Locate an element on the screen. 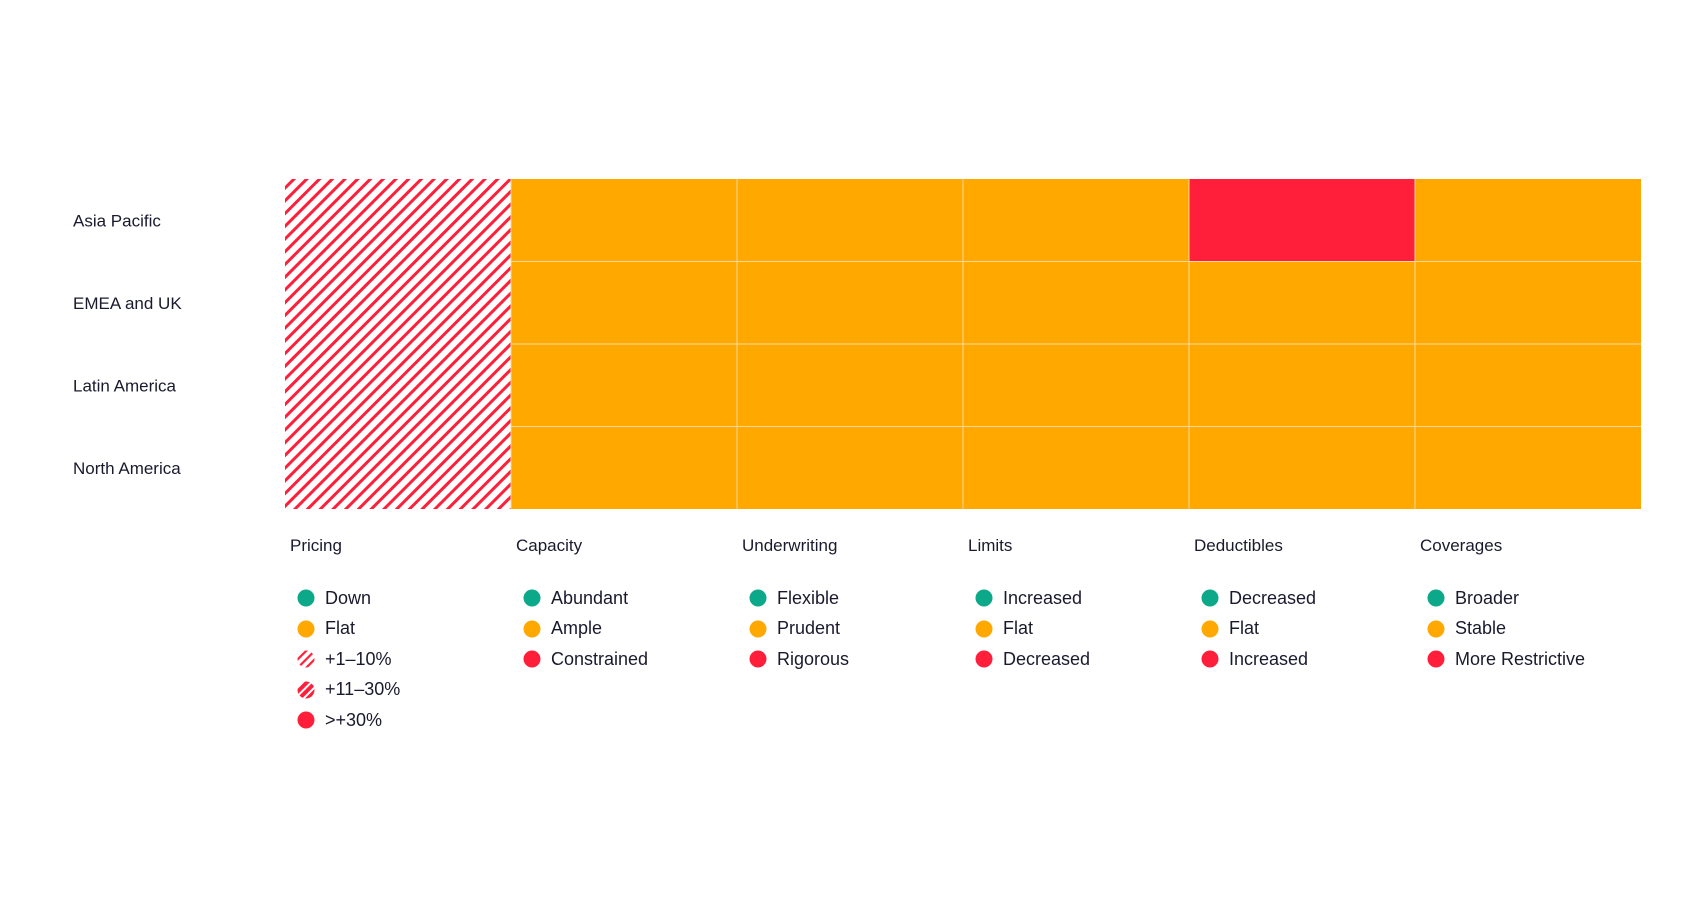 This screenshot has width=1700, height=900. legend-column: Coverages Broader Stable More Restrictive is located at coordinates (1523, 605).